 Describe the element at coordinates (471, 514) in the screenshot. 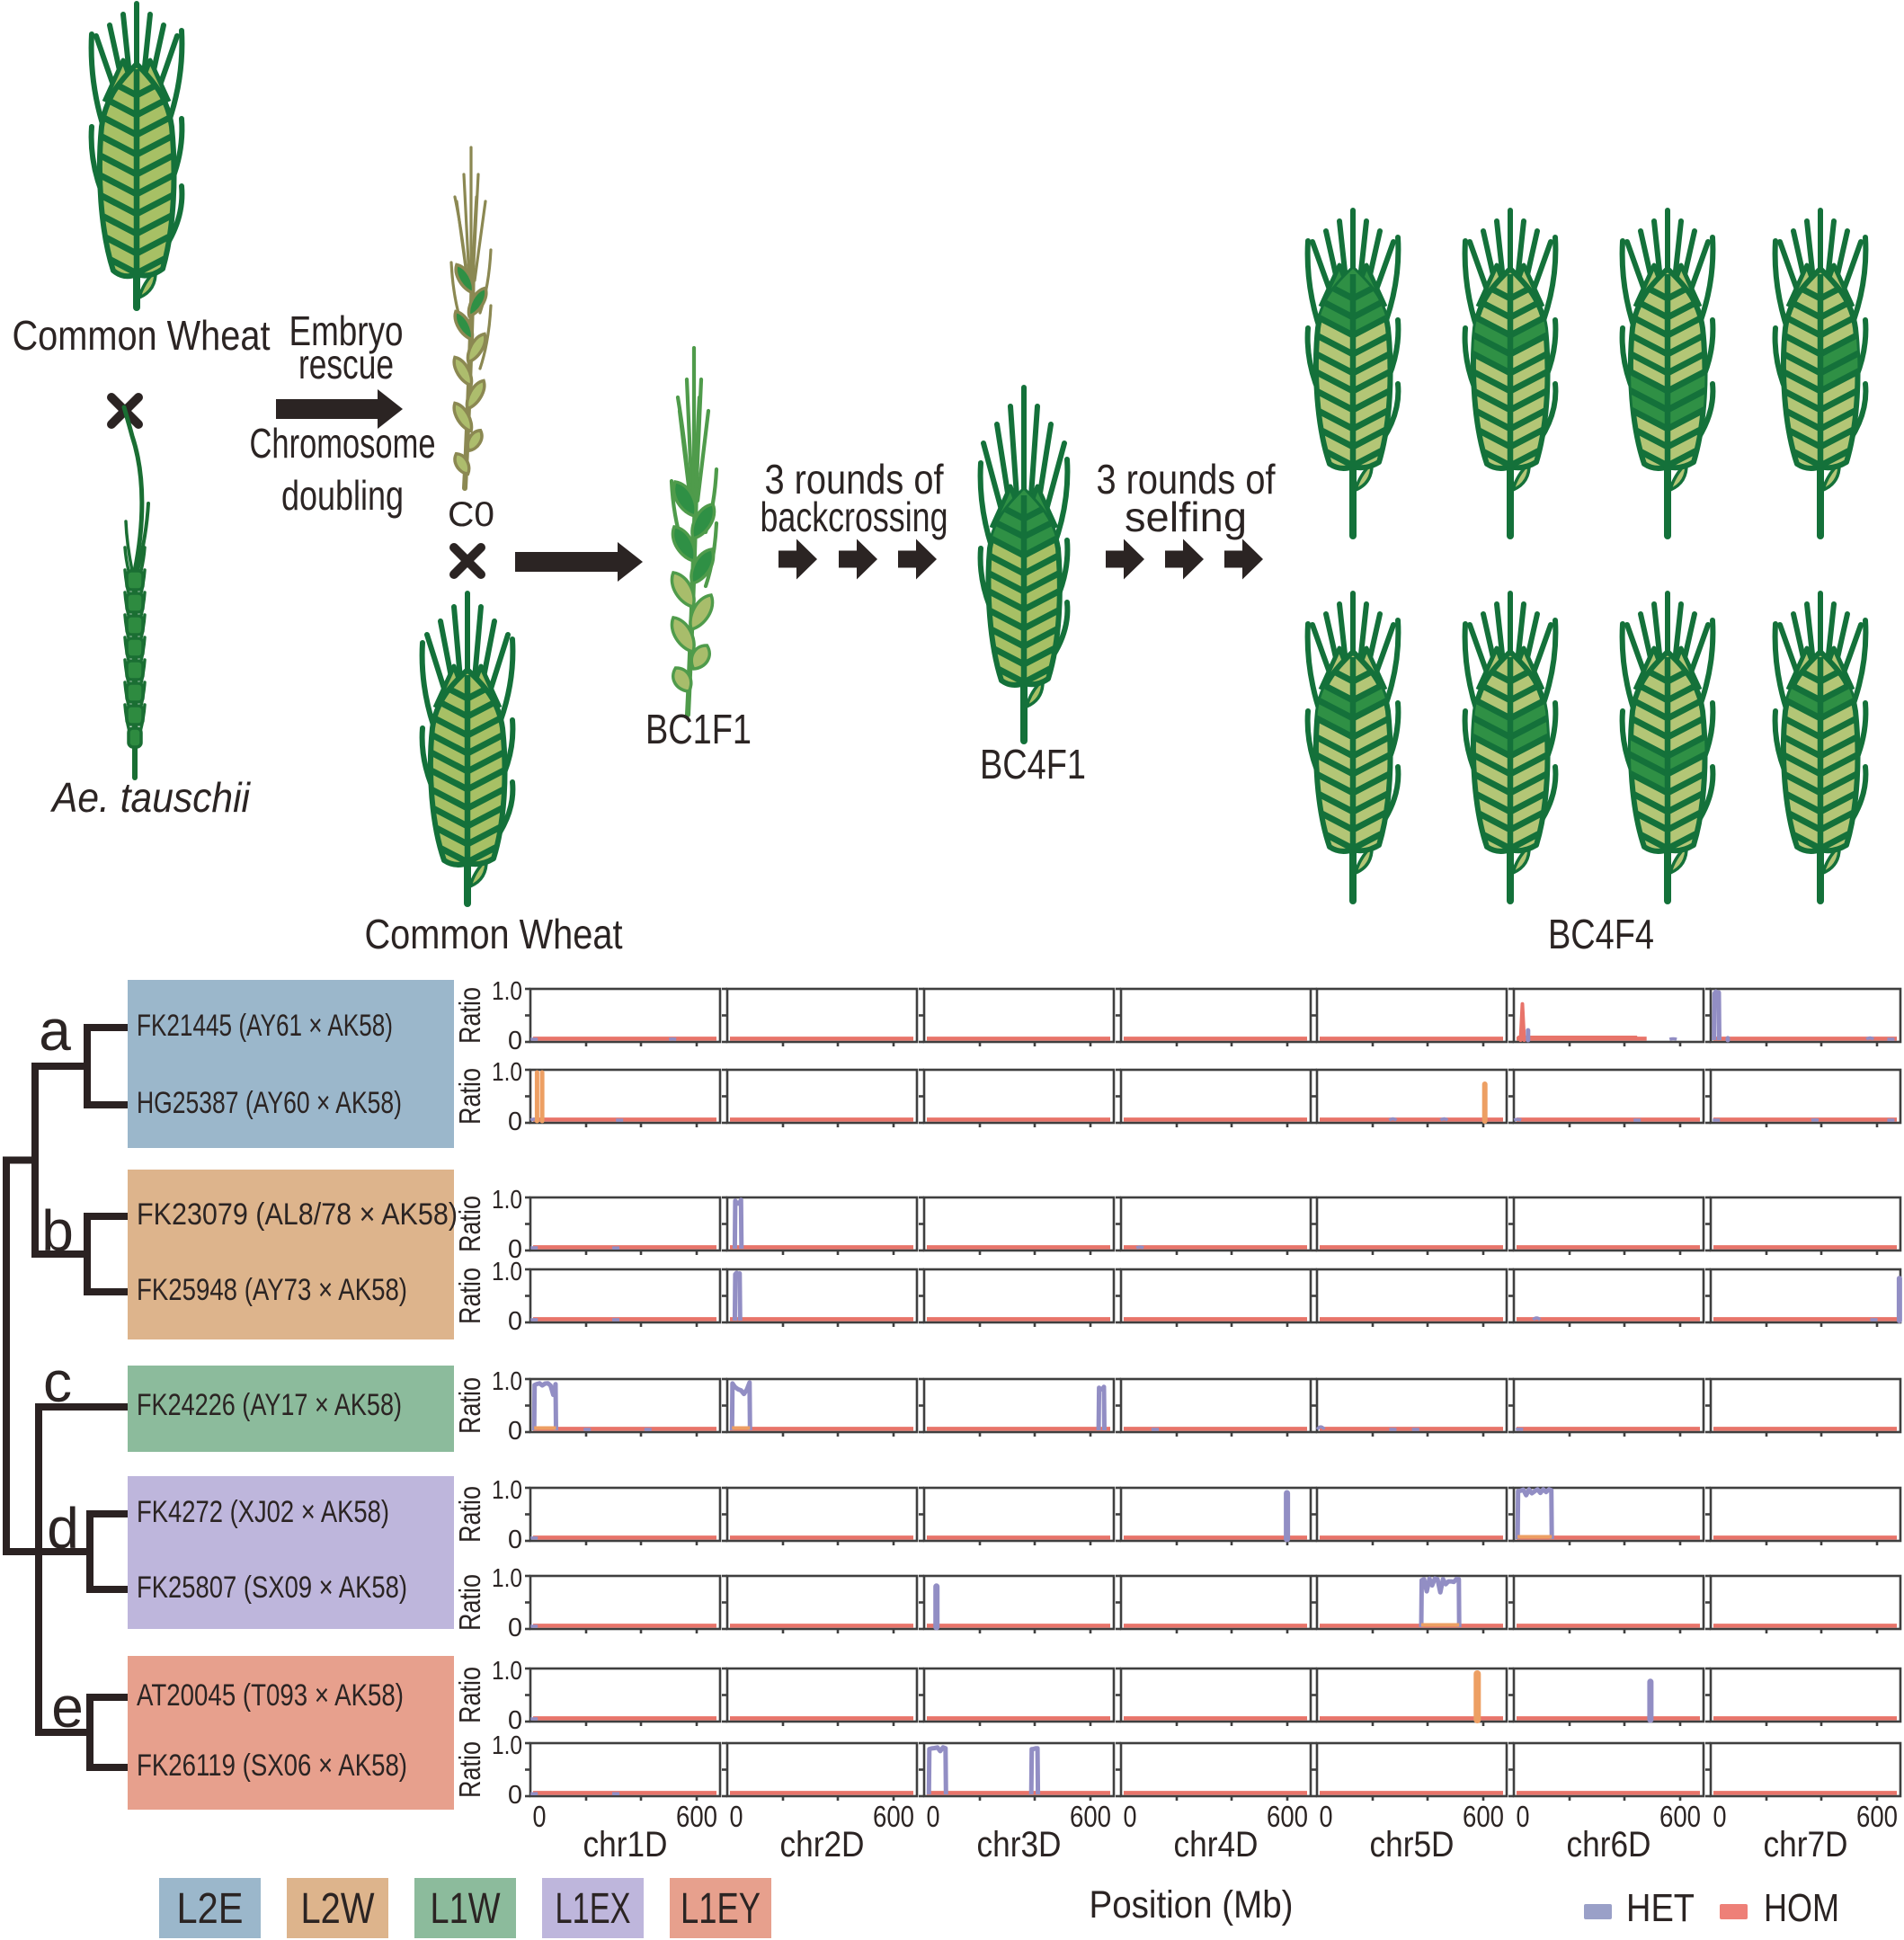

I see `svg-text: C0` at that location.